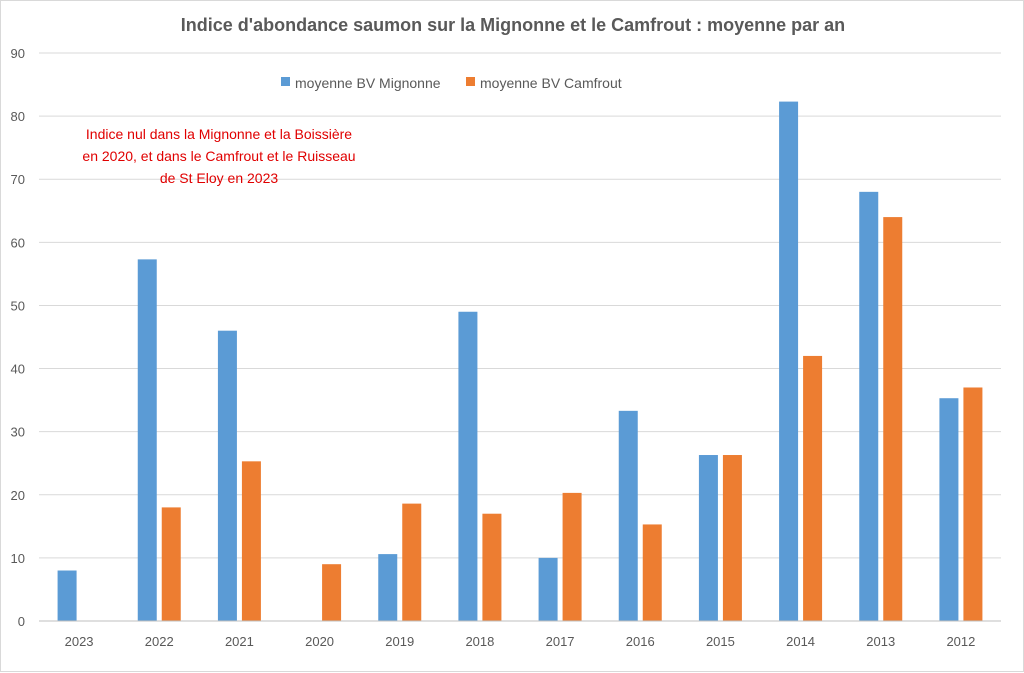 Image resolution: width=1024 pixels, height=673 pixels. I want to click on y-tick-label: 10, so click(18, 558).